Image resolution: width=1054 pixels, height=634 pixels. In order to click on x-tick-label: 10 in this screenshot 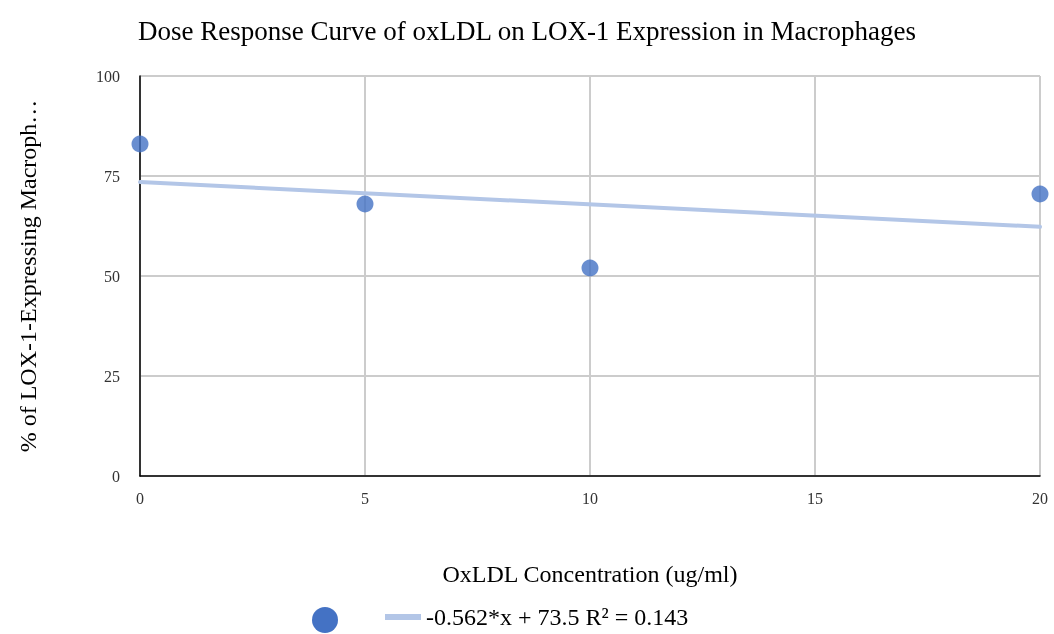, I will do `click(590, 498)`.